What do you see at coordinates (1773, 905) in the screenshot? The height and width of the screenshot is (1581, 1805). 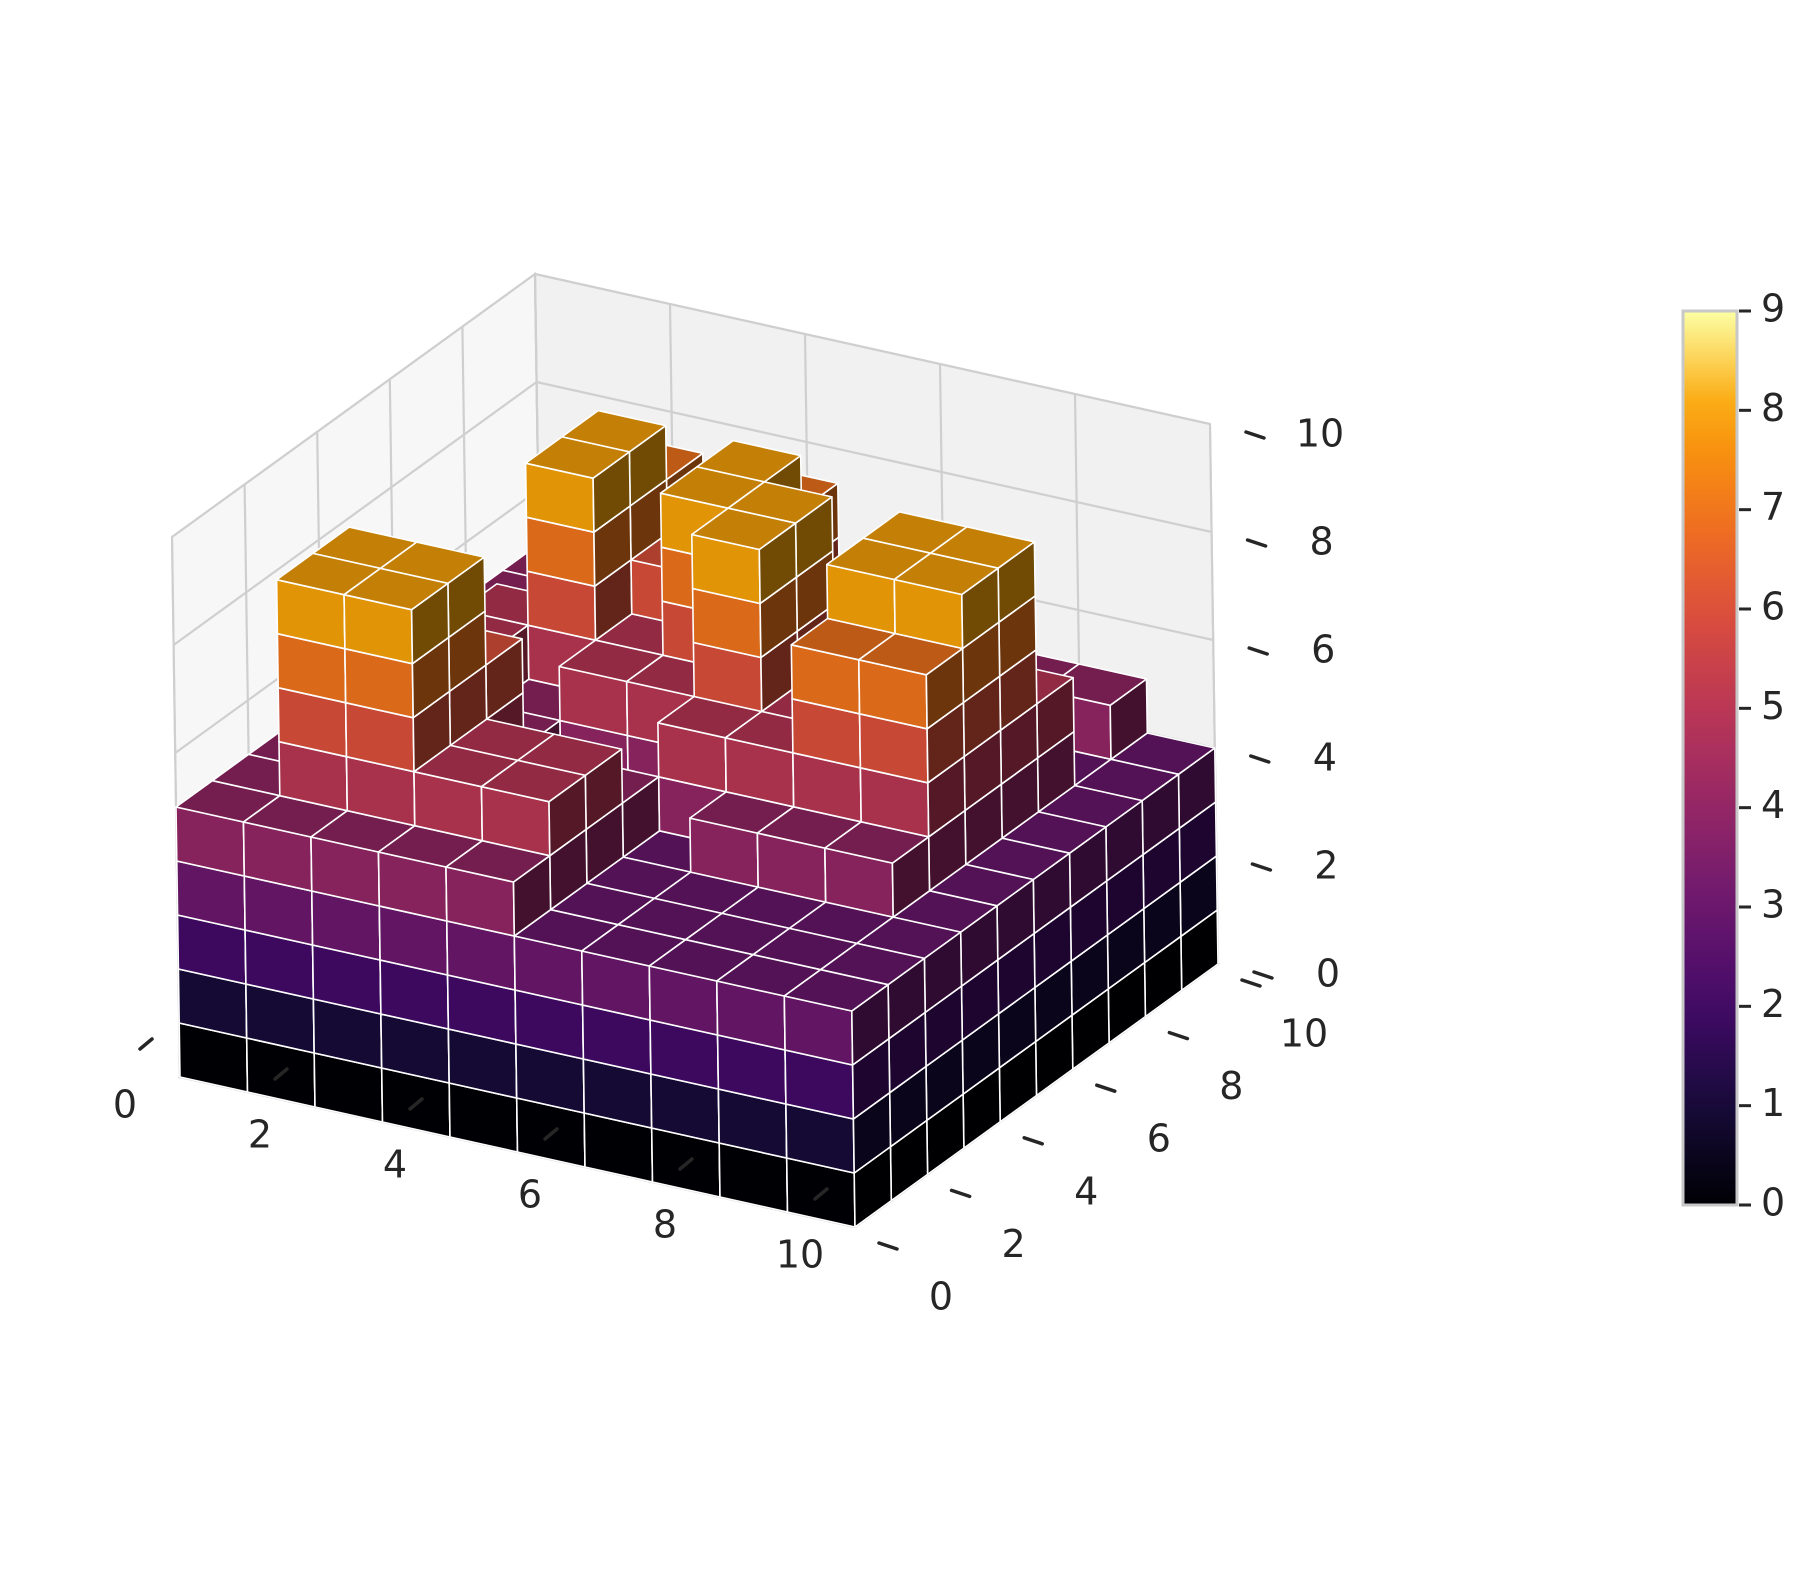 I see `colorbar-tick-label: 3` at bounding box center [1773, 905].